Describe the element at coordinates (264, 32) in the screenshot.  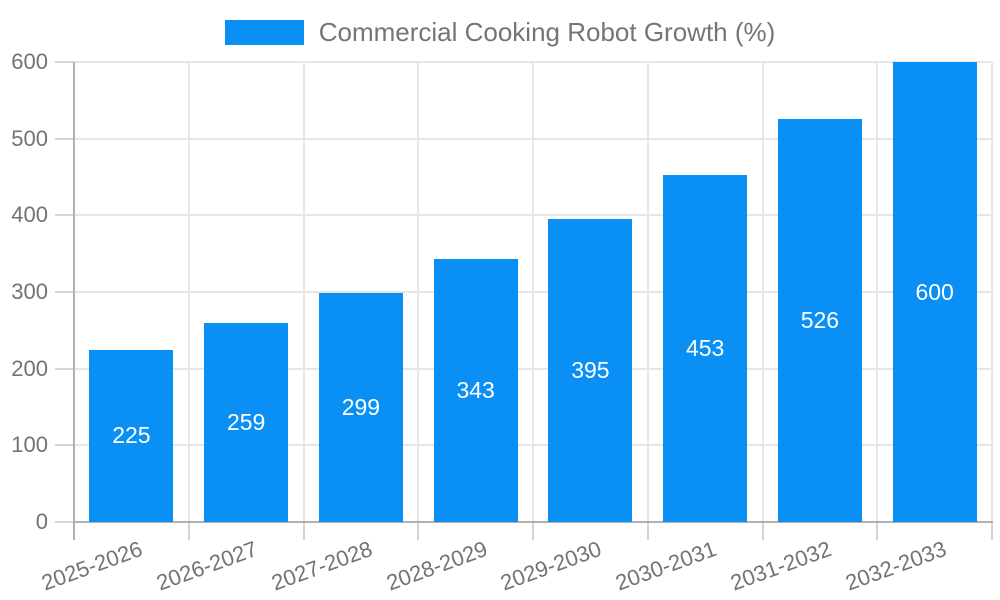
I see `legend-swatch` at that location.